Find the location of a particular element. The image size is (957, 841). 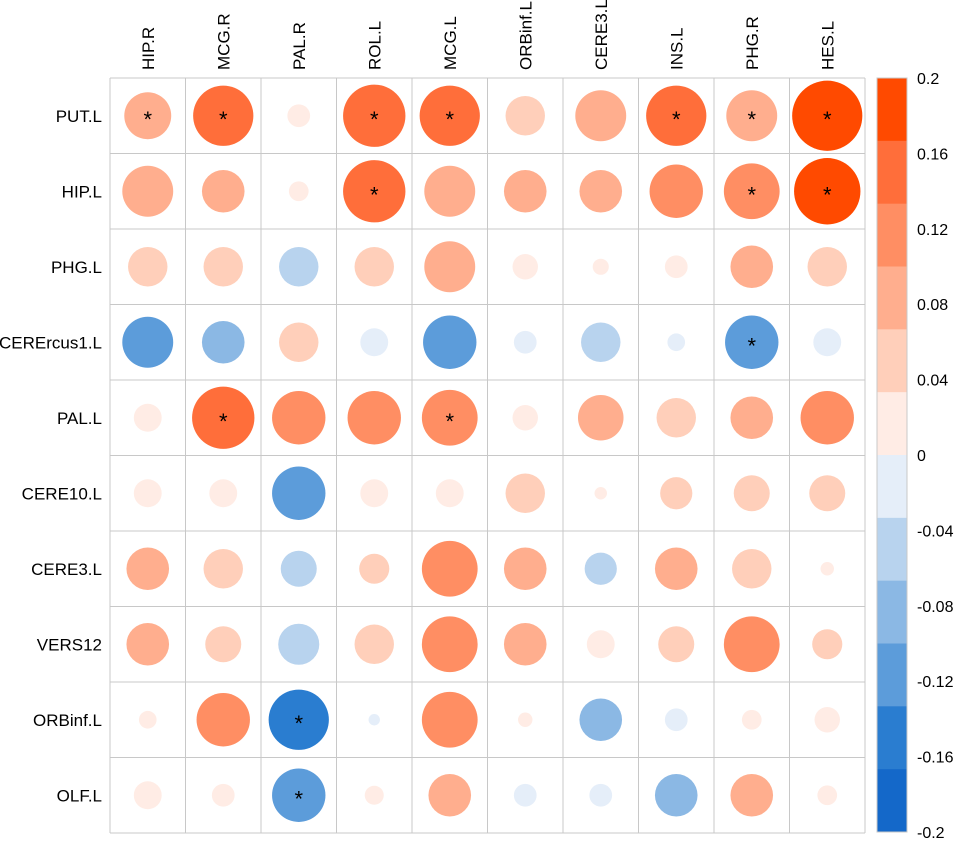

corr-circle-PAL.L-MCG.R is located at coordinates (223, 417).